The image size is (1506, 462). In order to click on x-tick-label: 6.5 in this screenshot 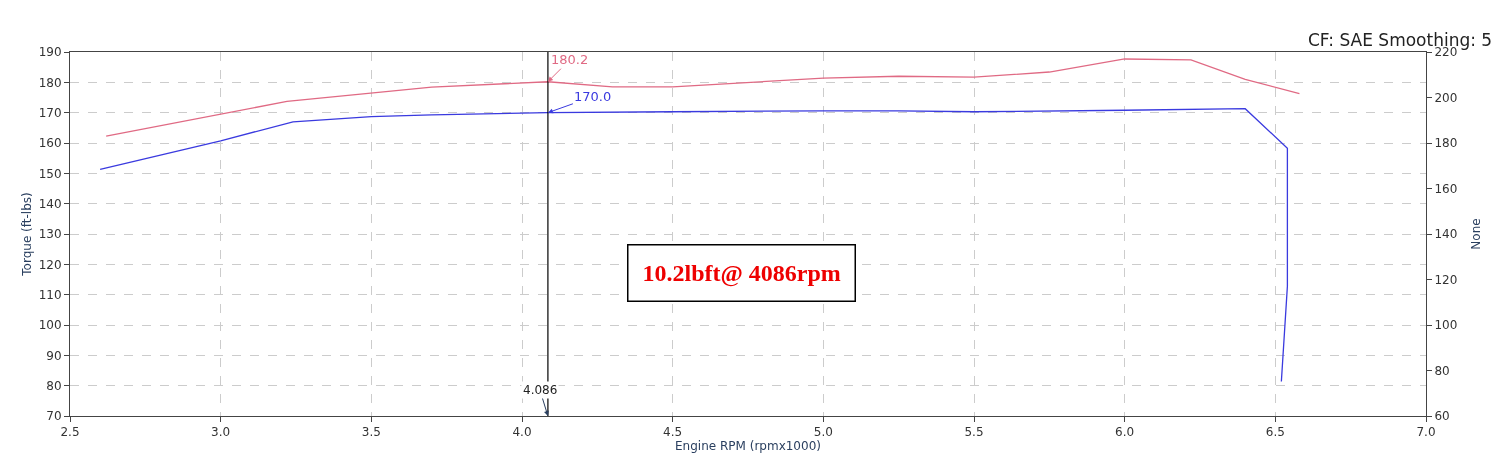, I will do `click(1275, 432)`.